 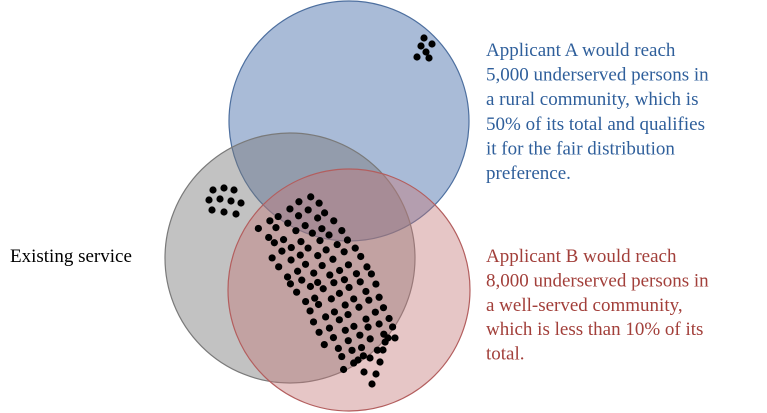 I want to click on text-line: preference., so click(x=528, y=173).